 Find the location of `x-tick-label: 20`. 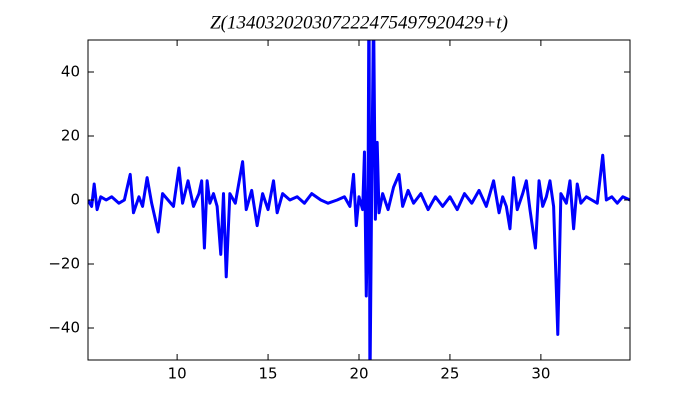

x-tick-label: 20 is located at coordinates (358, 374).